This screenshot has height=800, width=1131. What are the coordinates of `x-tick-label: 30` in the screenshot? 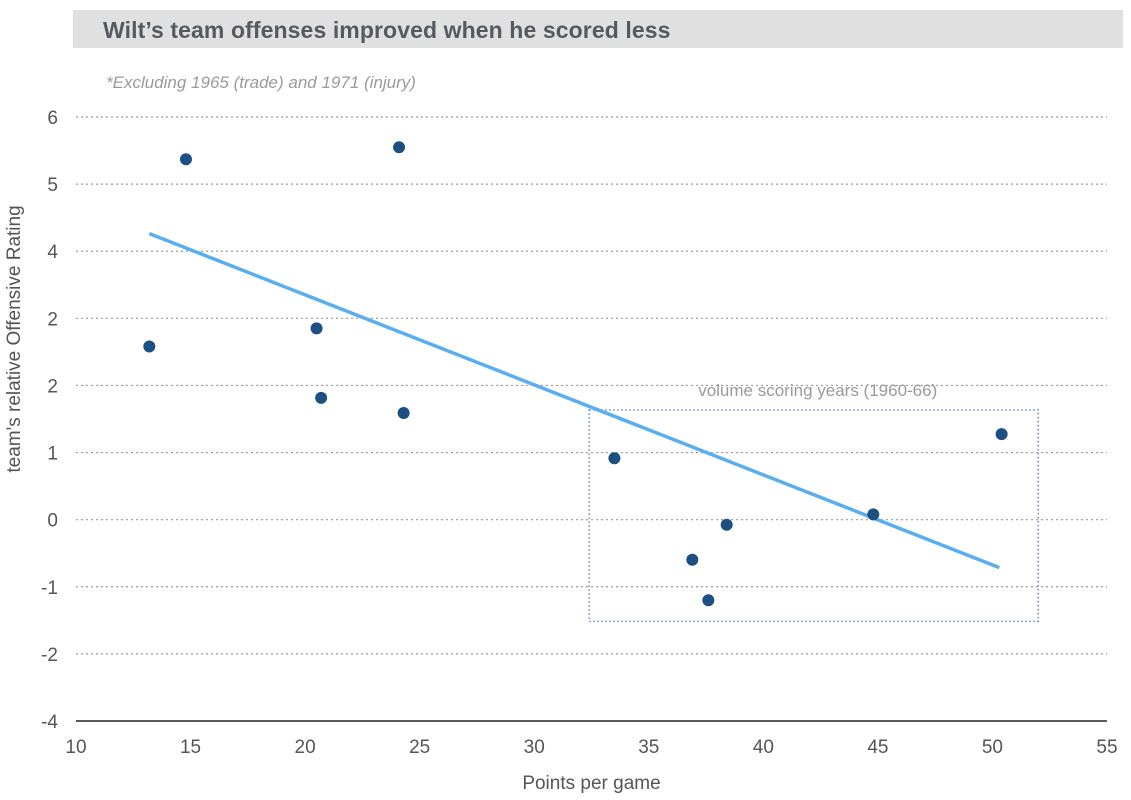 It's located at (534, 747).